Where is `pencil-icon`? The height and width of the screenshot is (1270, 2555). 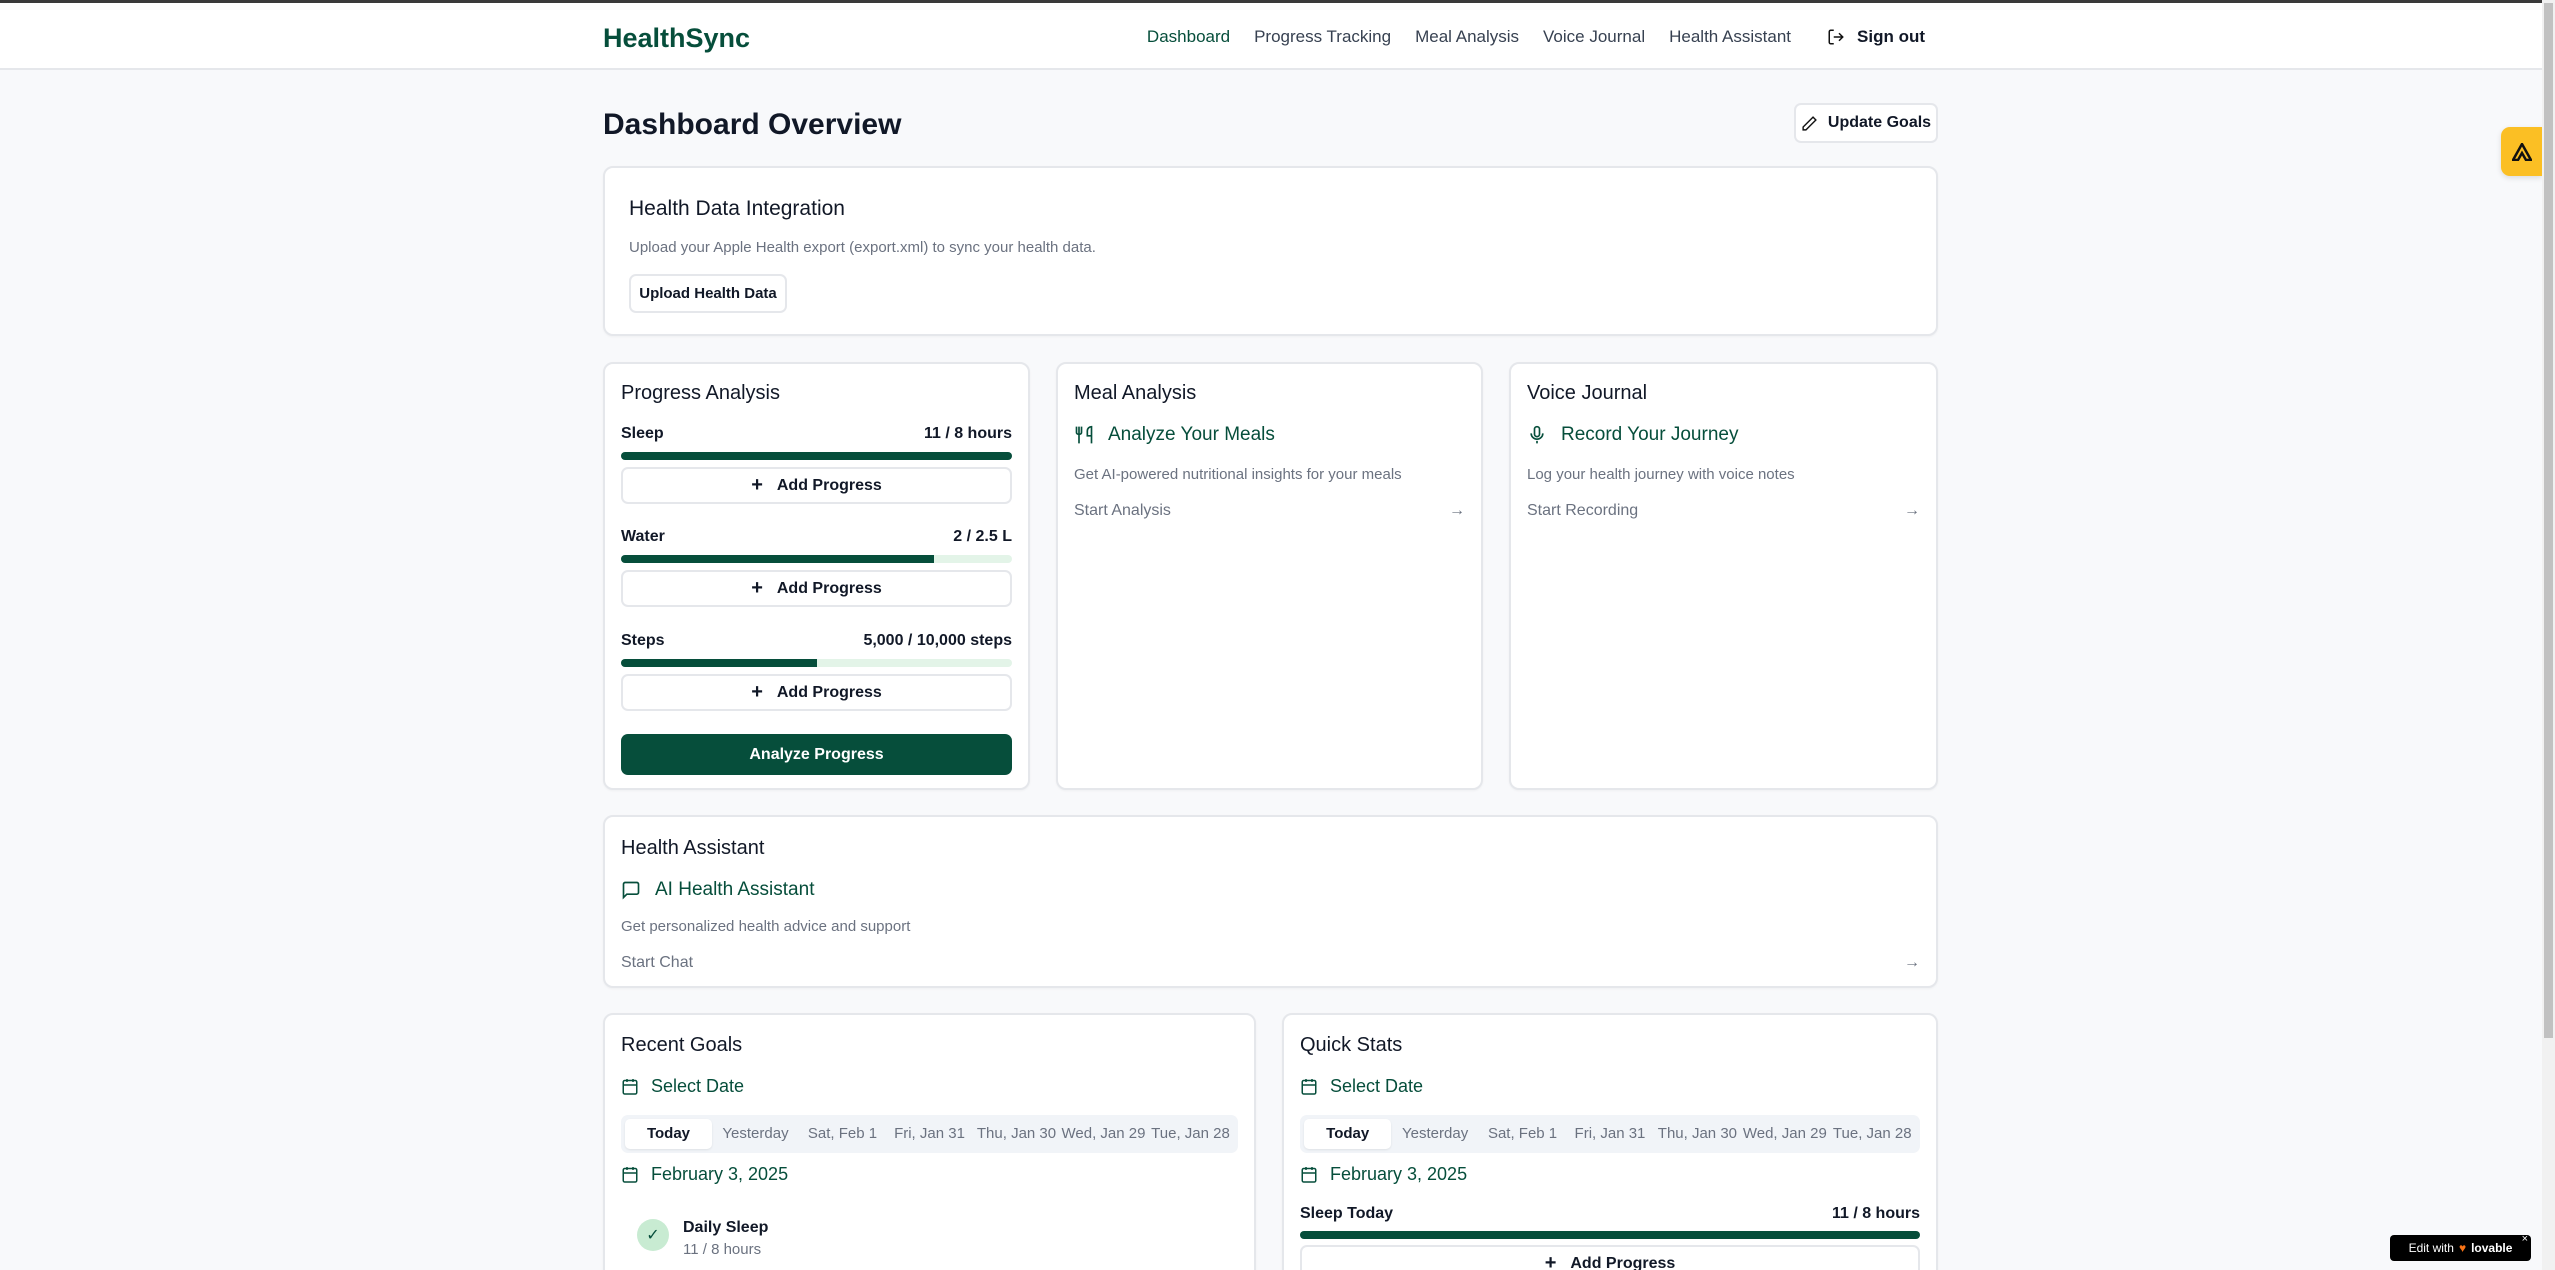 pencil-icon is located at coordinates (1809, 123).